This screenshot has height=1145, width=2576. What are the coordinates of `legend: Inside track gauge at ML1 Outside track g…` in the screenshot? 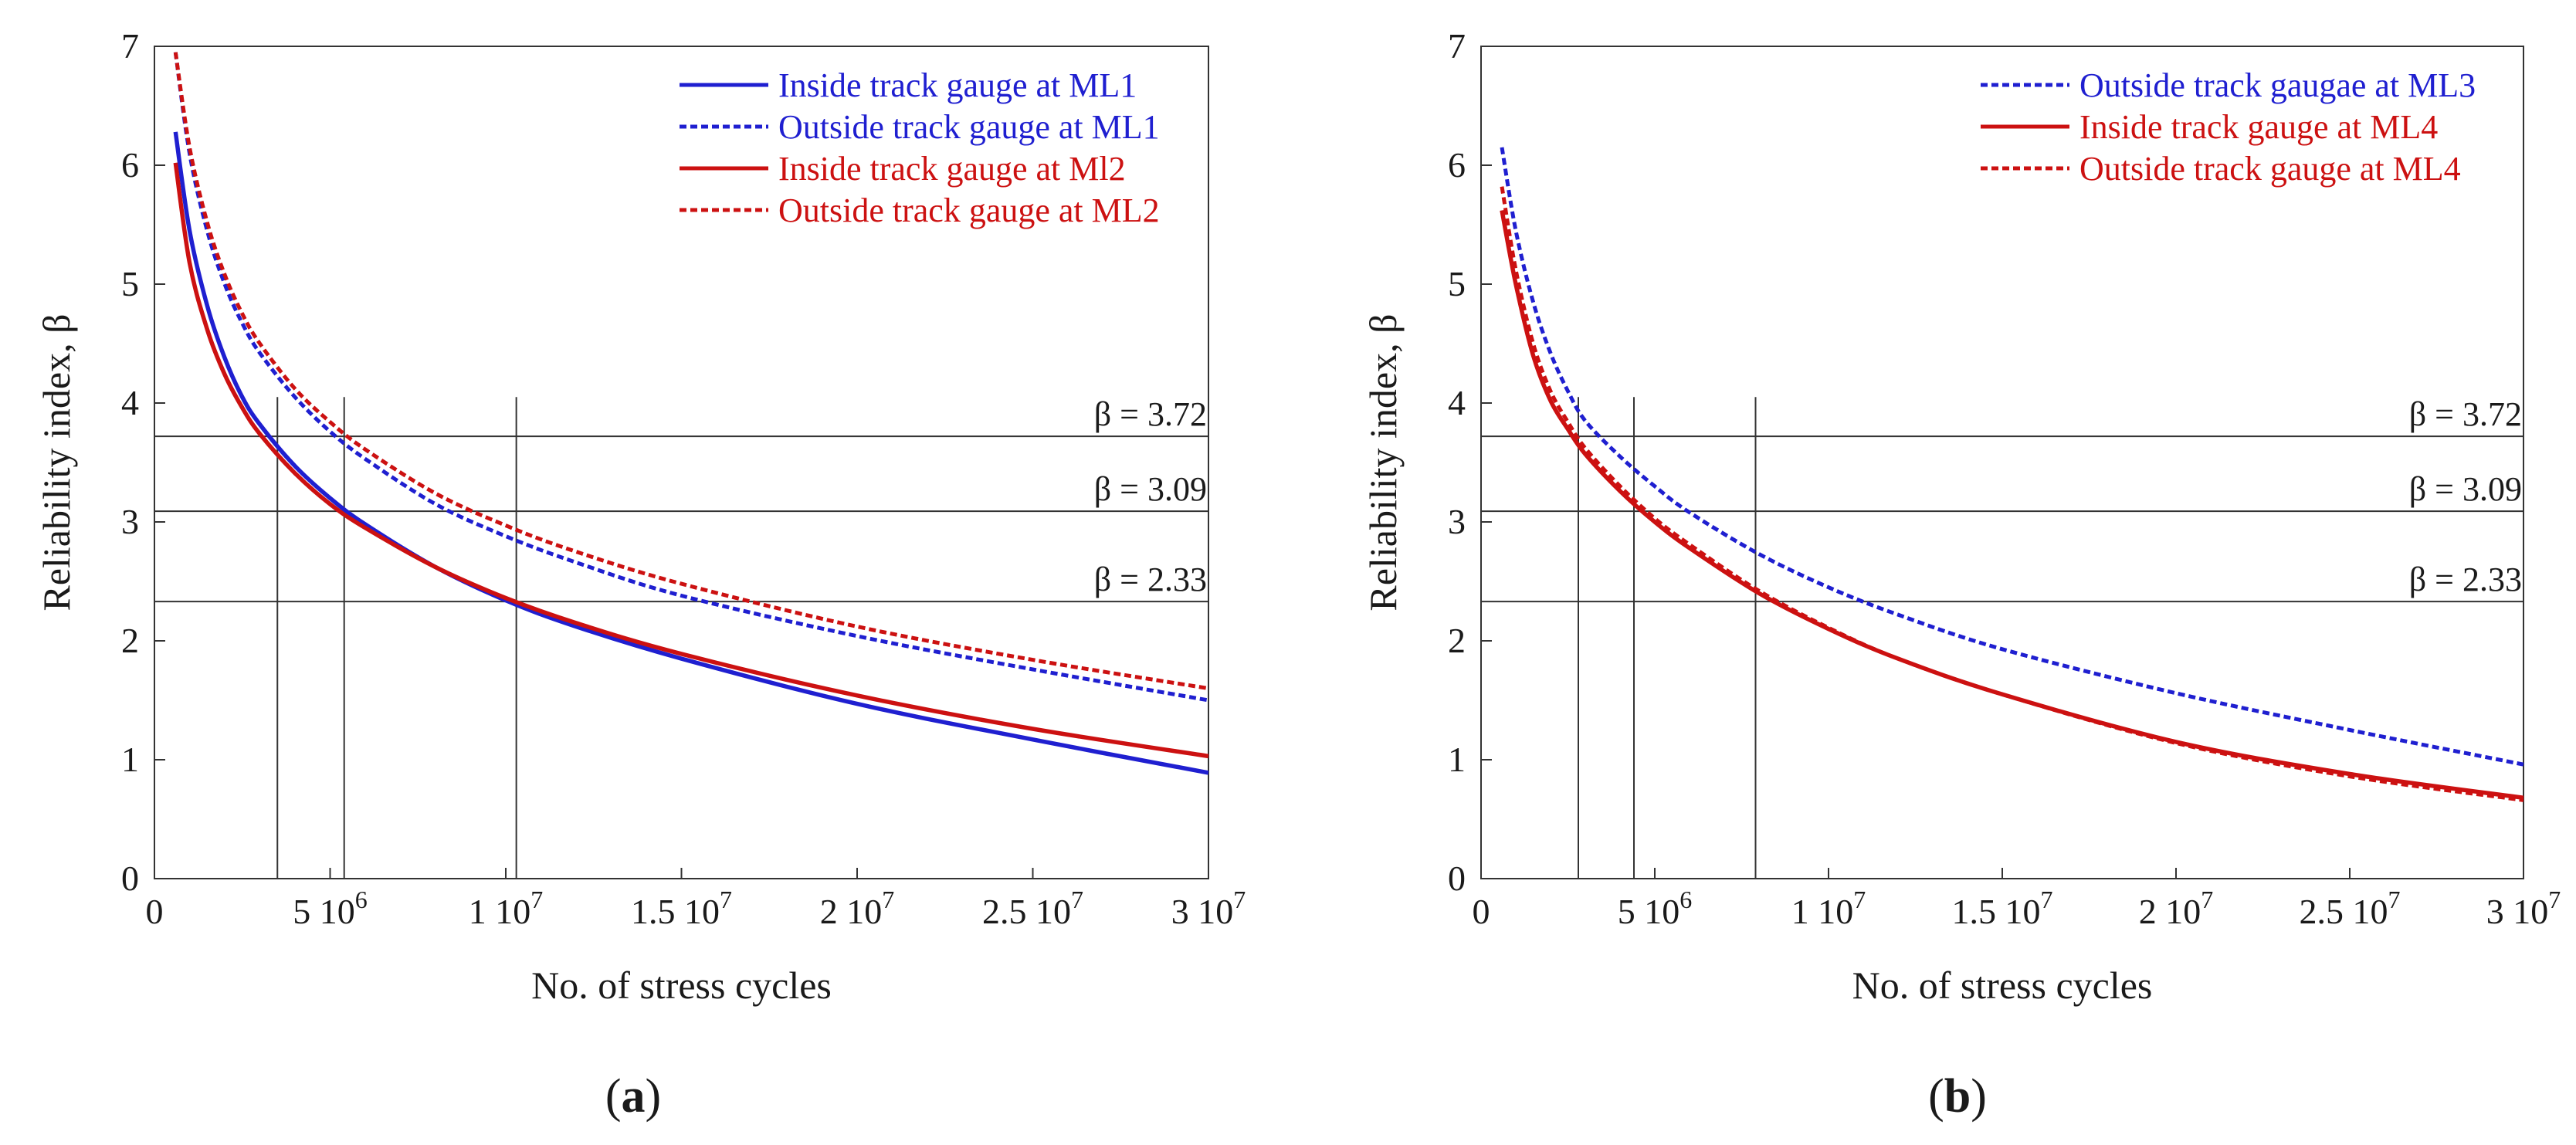 It's located at (920, 147).